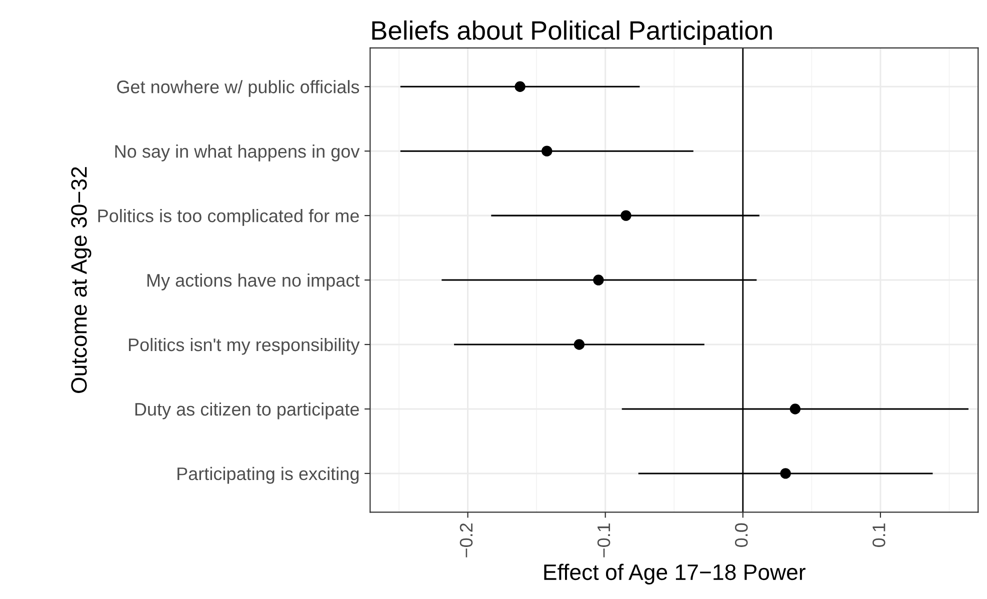  I want to click on y-tick-label: Get nowhere w/ public officials, so click(238, 88).